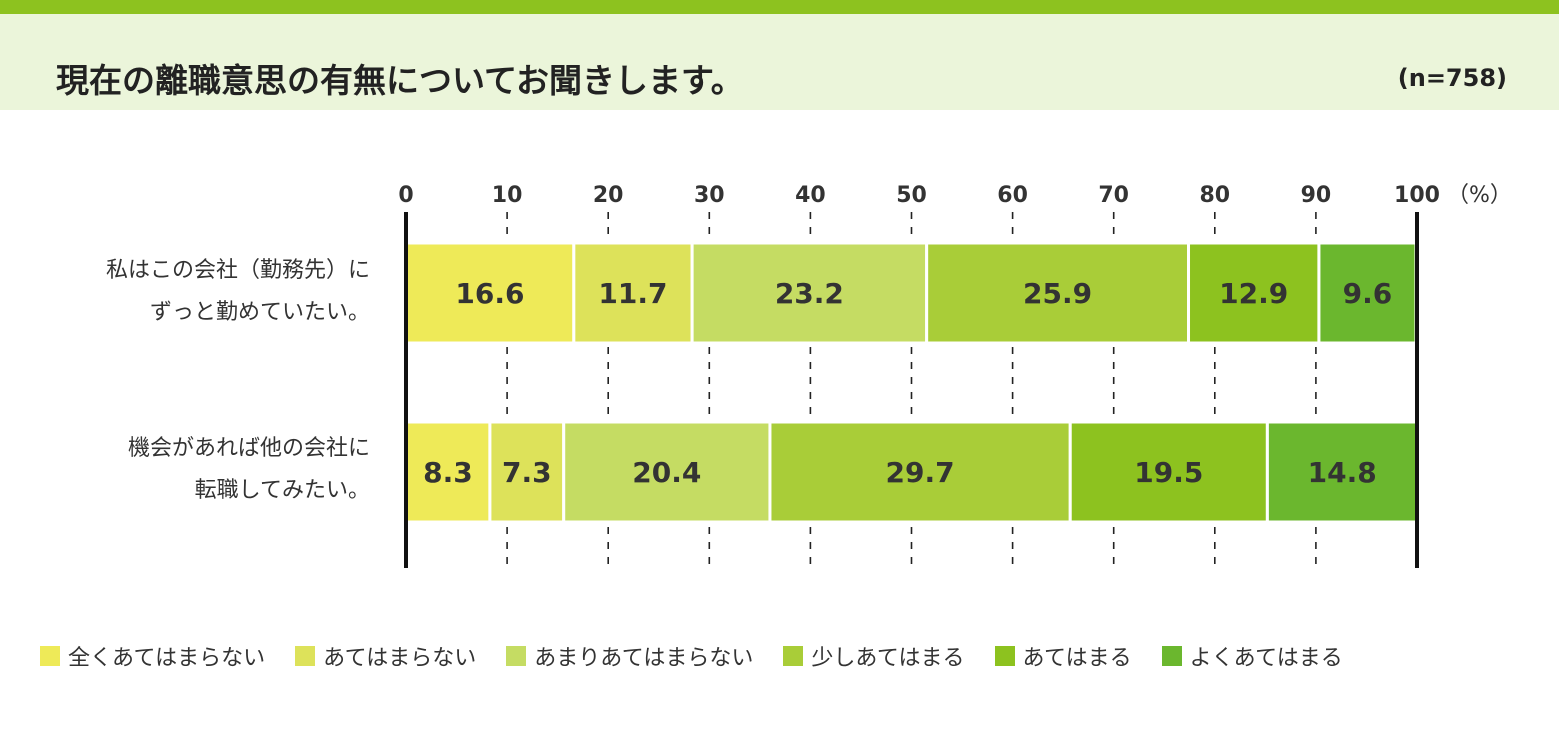 The width and height of the screenshot is (1559, 730). I want to click on category-label-1: 私はこの会社（勤務先）に ずっと勤めていたい。, so click(190, 292).